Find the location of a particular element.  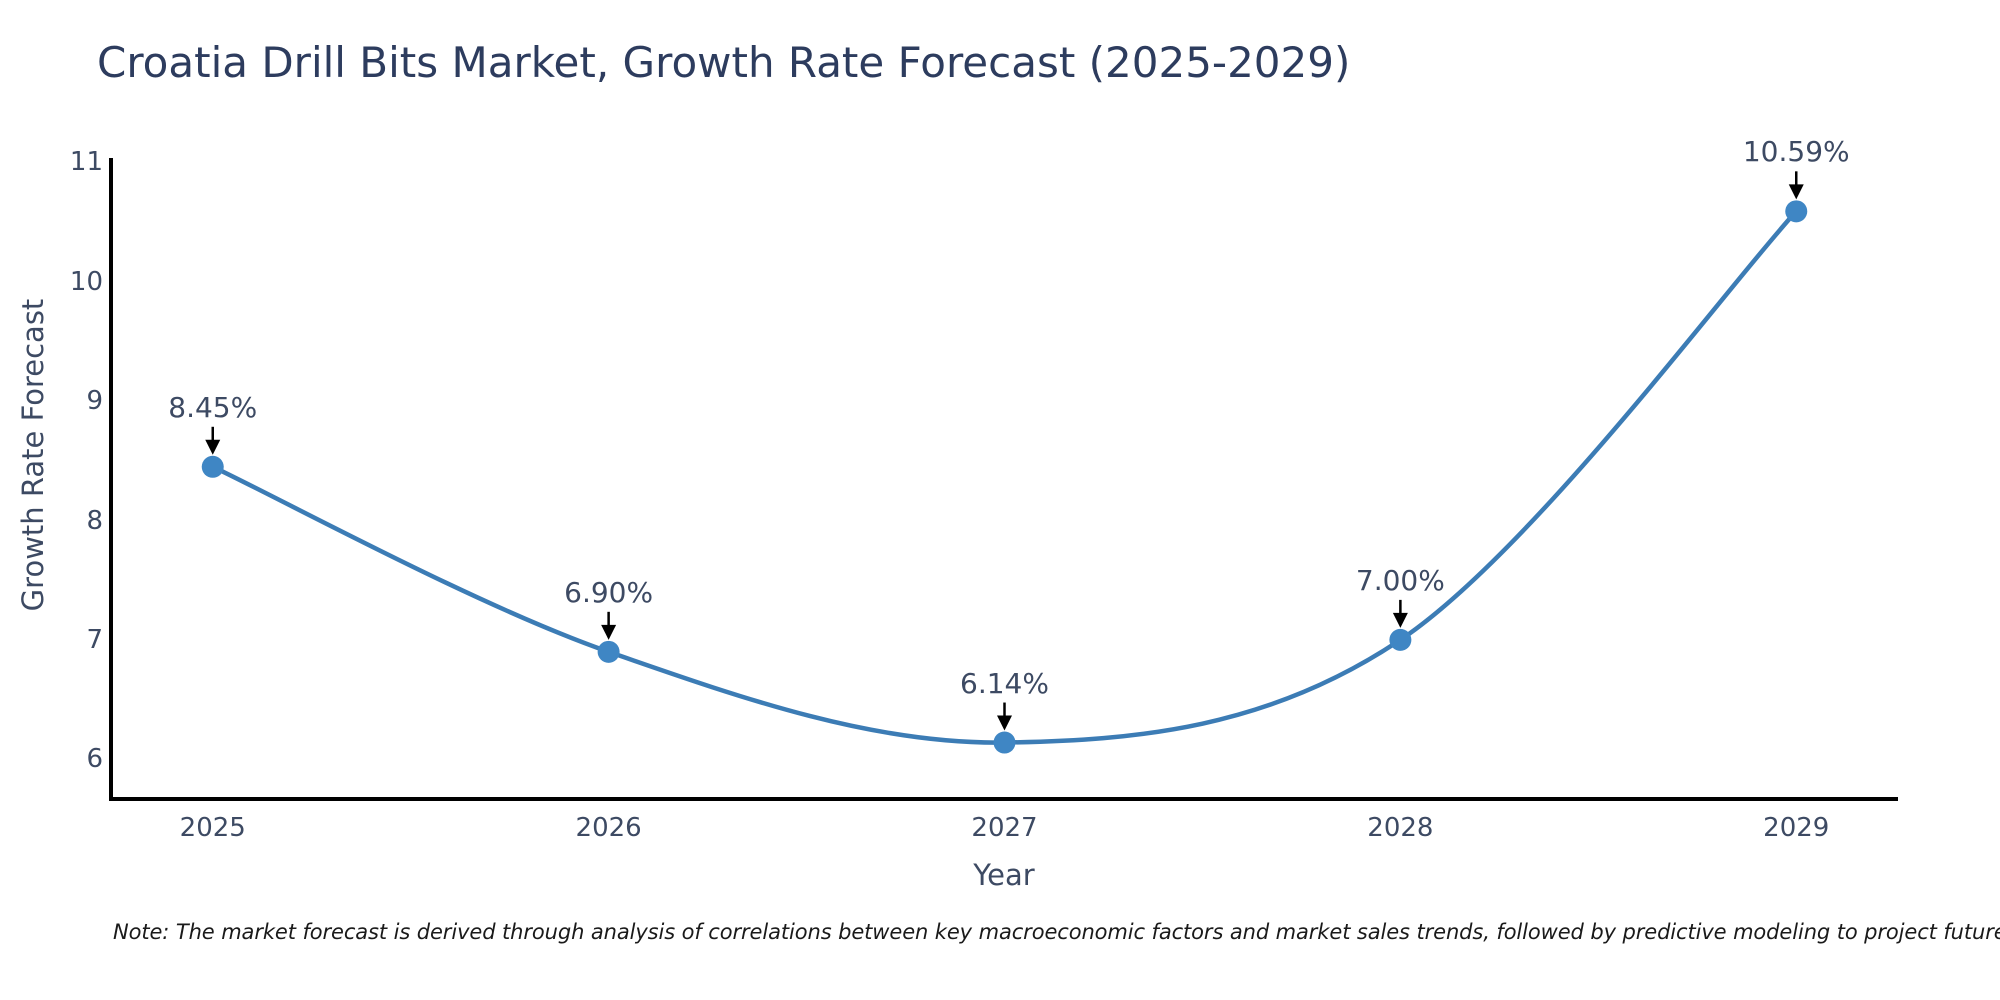

data-point-label: 6.14% is located at coordinates (1004, 683).